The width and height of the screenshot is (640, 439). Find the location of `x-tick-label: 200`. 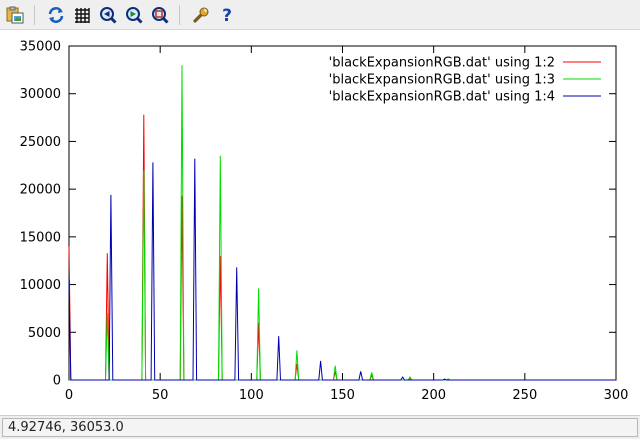

x-tick-label: 200 is located at coordinates (433, 395).